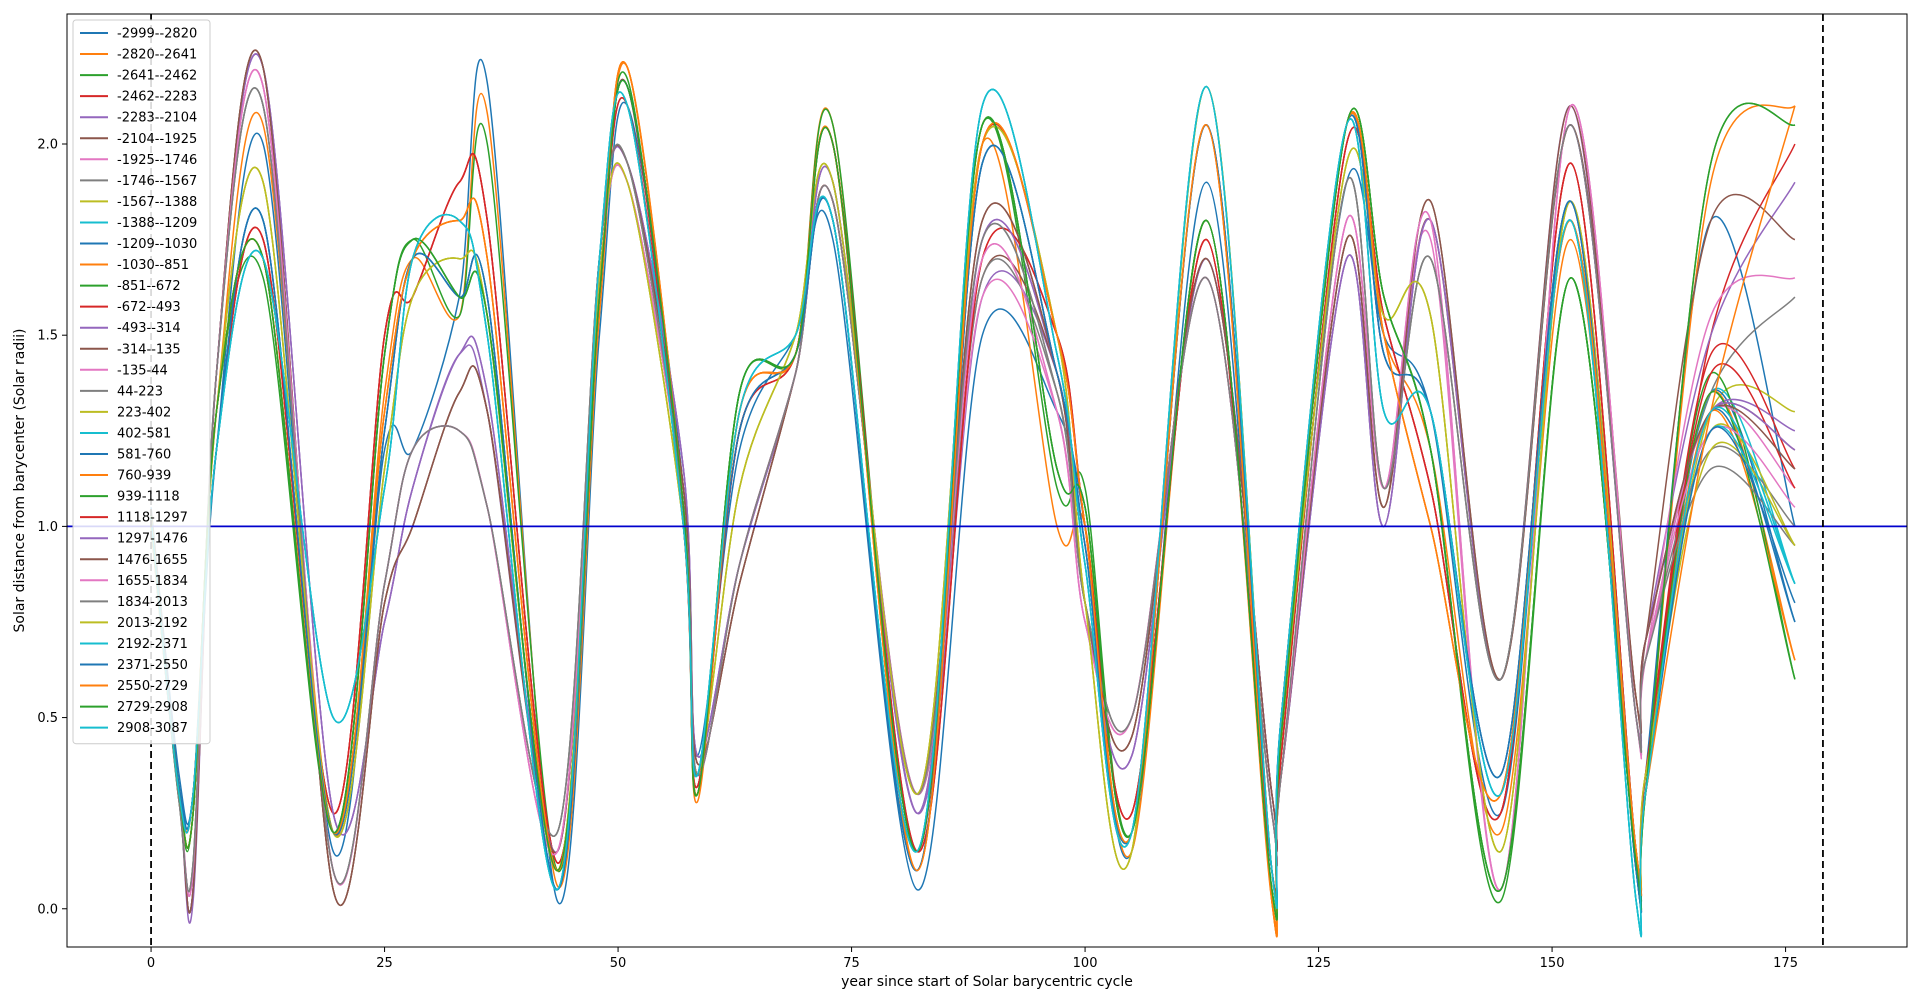 The image size is (1920, 1003). Describe the element at coordinates (149, 328) in the screenshot. I see `legend-label-14: -493--314` at that location.